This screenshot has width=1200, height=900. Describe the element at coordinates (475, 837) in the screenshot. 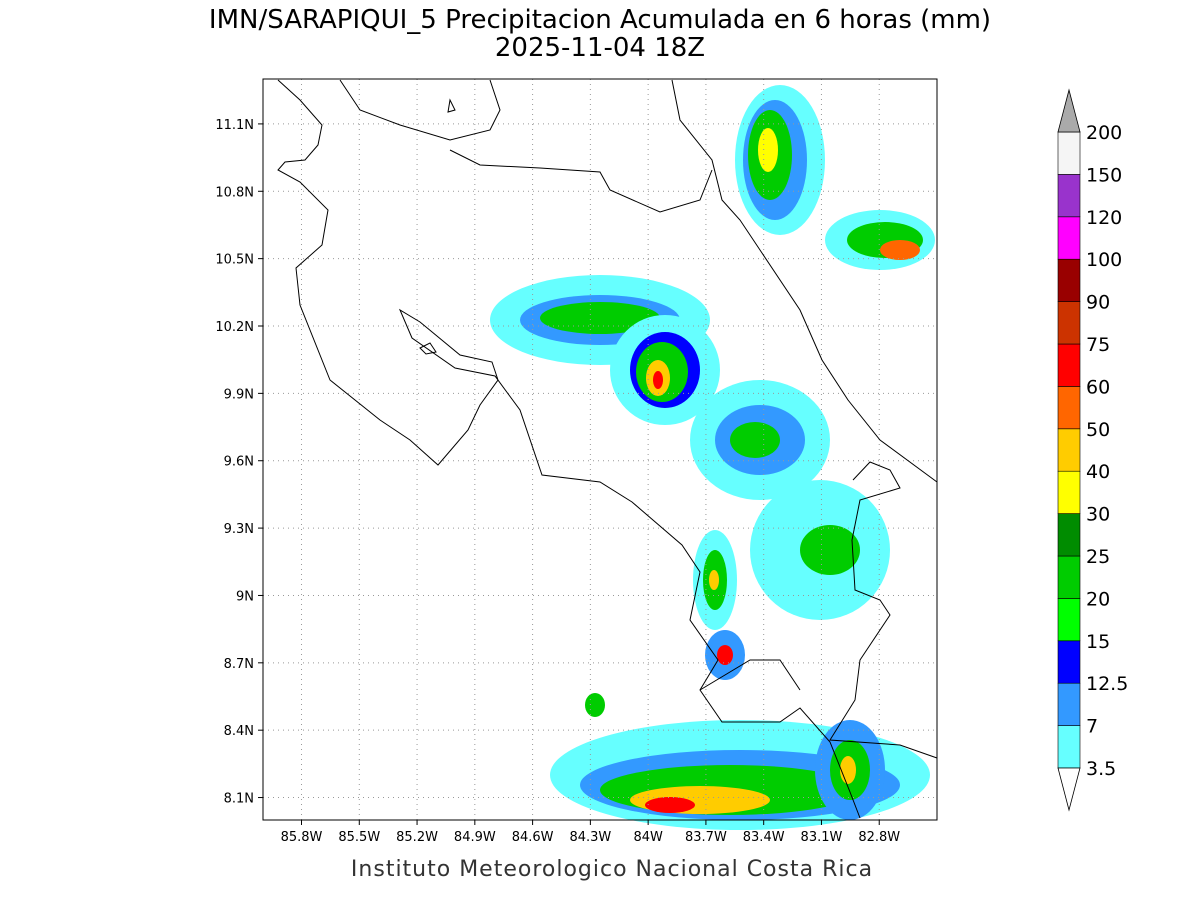

I see `x-tick-label: 84.9W` at that location.